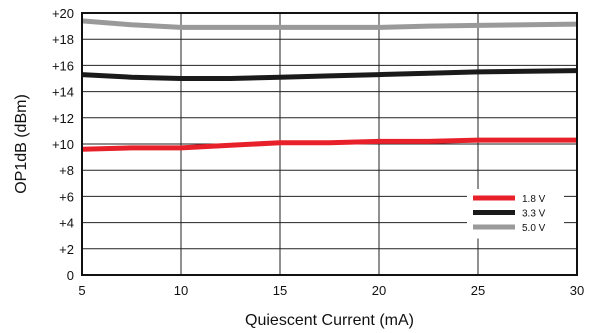 Image resolution: width=594 pixels, height=333 pixels. What do you see at coordinates (331, 290) in the screenshot?
I see `x-tick-labels: 5 10 15 20 25 30` at bounding box center [331, 290].